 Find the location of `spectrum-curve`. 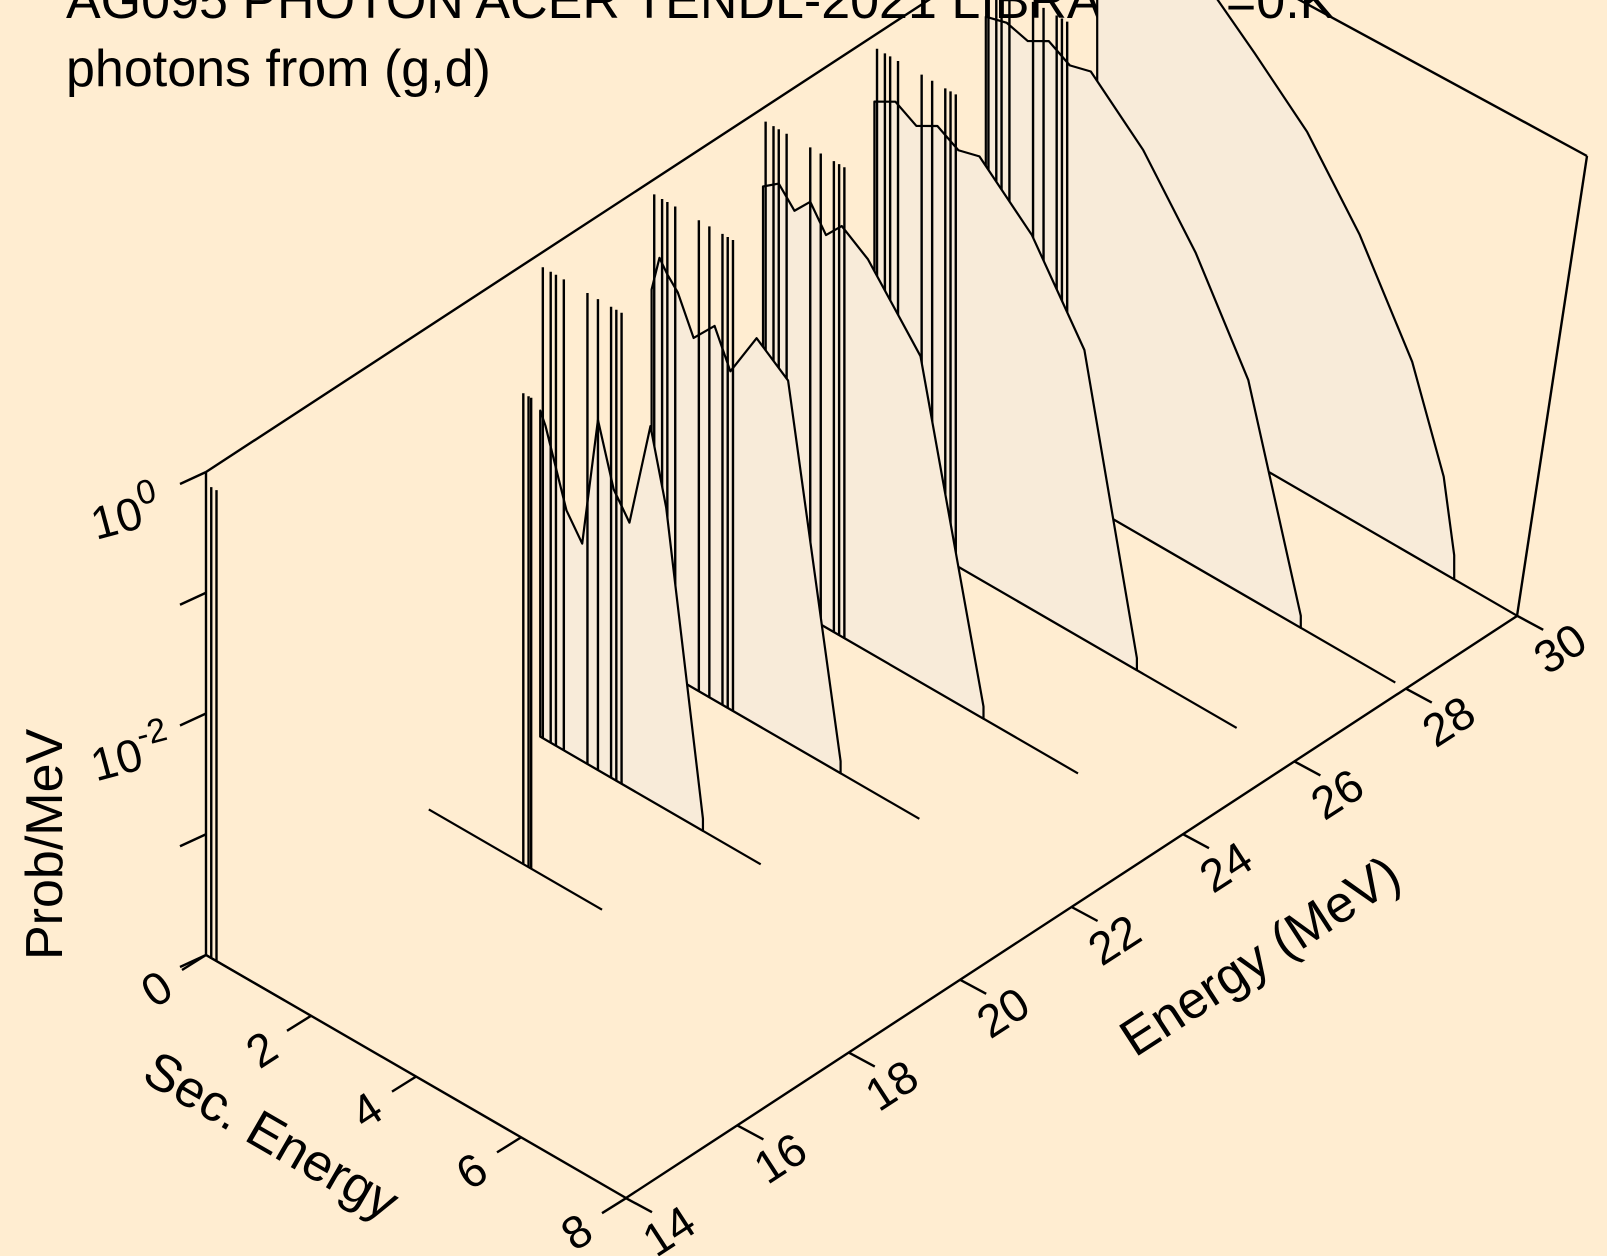

spectrum-curve is located at coordinates (1276, 290).